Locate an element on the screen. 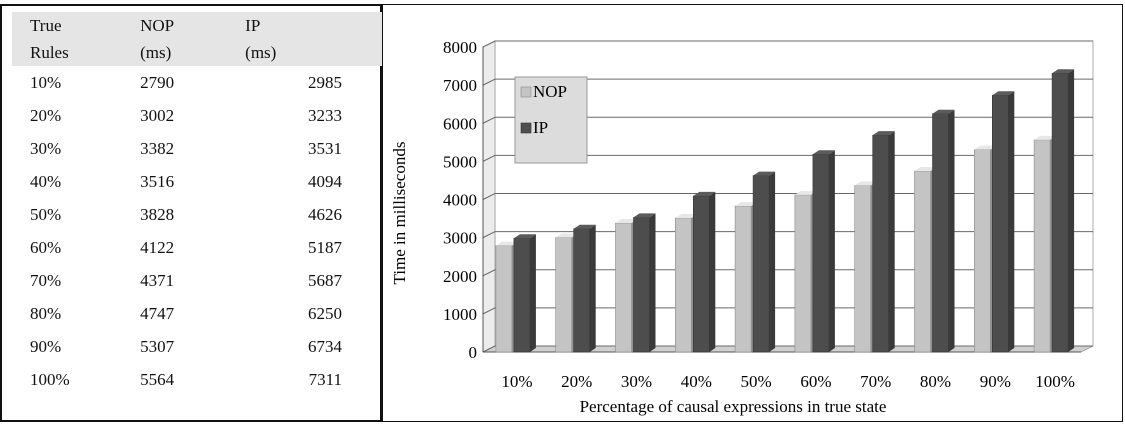 This screenshot has height=426, width=1125. row-rule-cell: 60% is located at coordinates (46, 247).